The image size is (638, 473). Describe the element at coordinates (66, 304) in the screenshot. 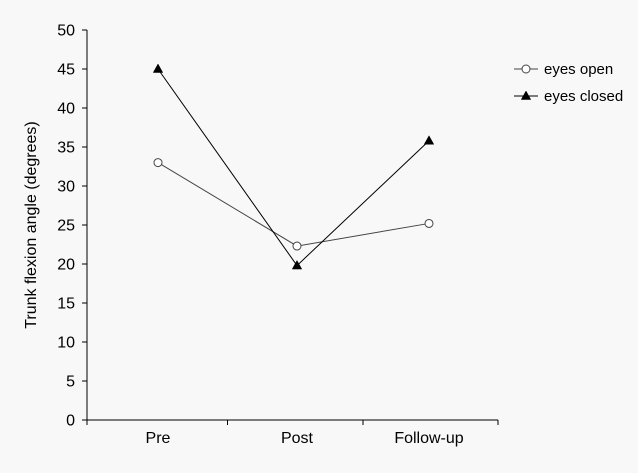

I see `y-tick-label: 15` at that location.